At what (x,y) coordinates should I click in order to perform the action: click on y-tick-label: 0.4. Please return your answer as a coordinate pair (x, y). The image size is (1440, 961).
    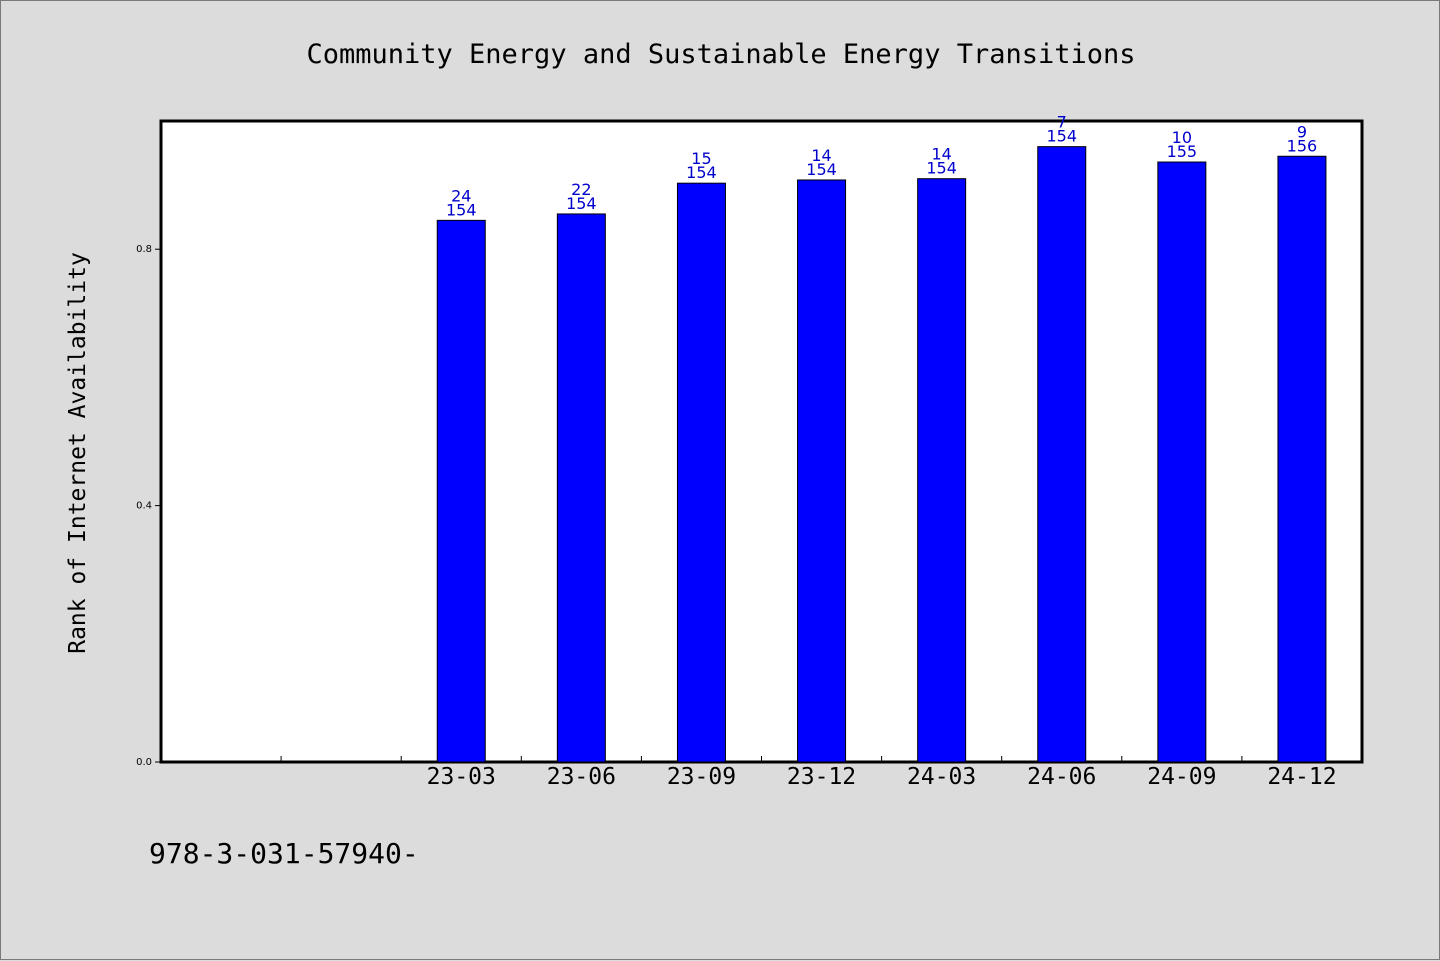
    Looking at the image, I should click on (144, 506).